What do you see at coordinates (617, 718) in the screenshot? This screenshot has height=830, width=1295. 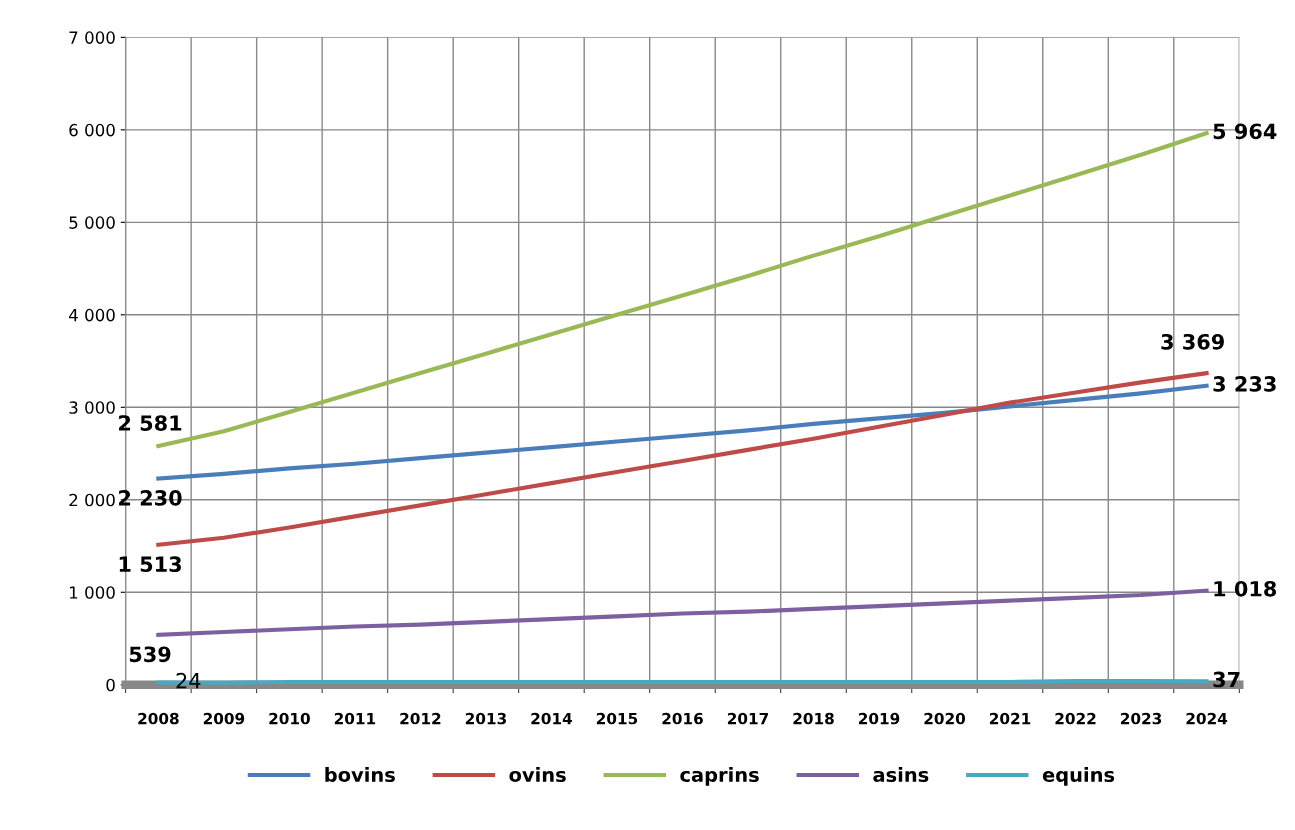 I see `x-tick-label: 2015` at bounding box center [617, 718].